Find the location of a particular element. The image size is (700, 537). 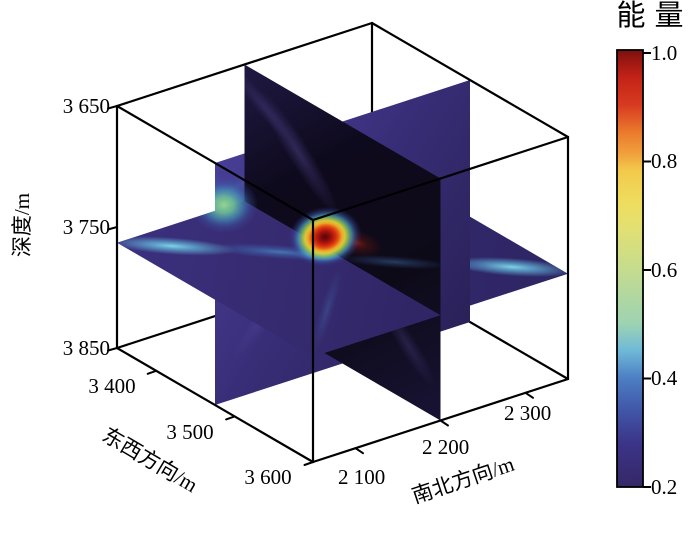

ns-tick-label-2200: 2 200 is located at coordinates (446, 447).